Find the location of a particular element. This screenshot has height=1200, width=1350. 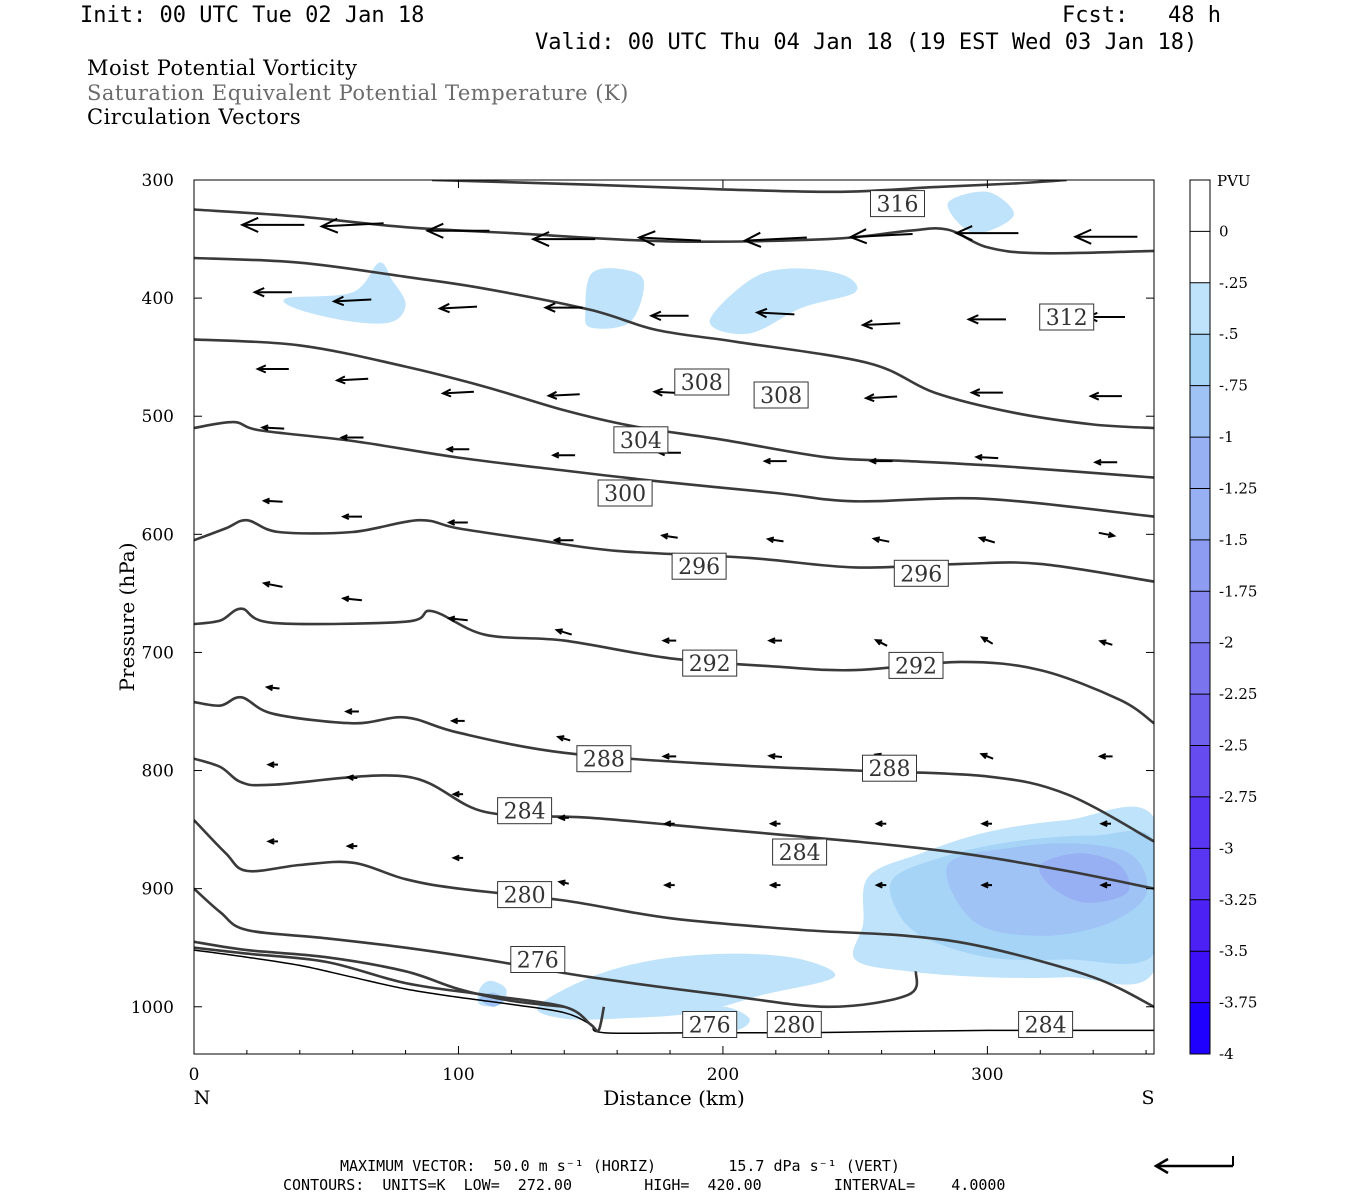

colorbar-label: 0 is located at coordinates (1224, 231).